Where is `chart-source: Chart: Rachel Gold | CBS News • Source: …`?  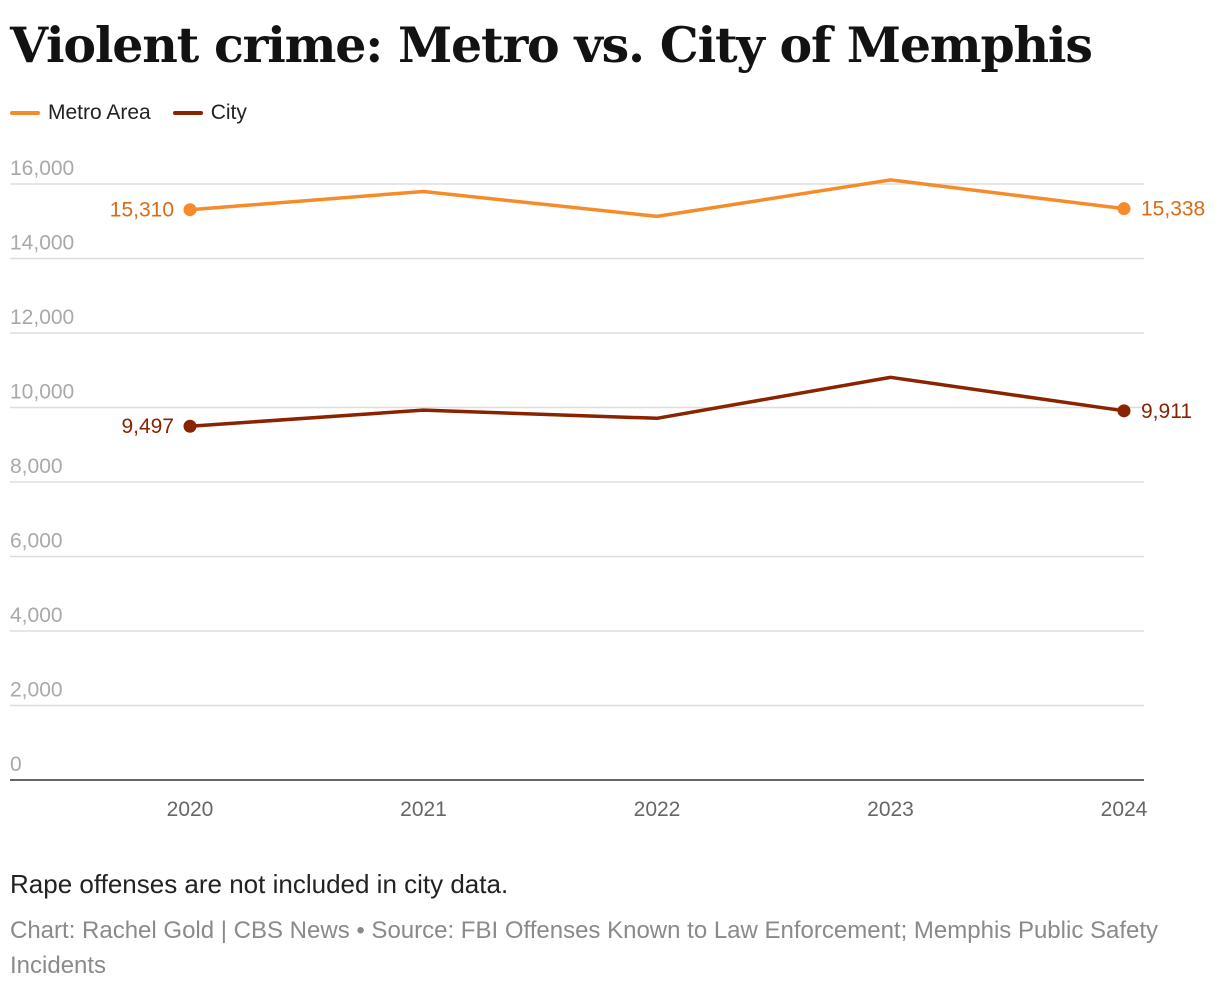 chart-source: Chart: Rachel Gold | CBS News • Source: … is located at coordinates (584, 948).